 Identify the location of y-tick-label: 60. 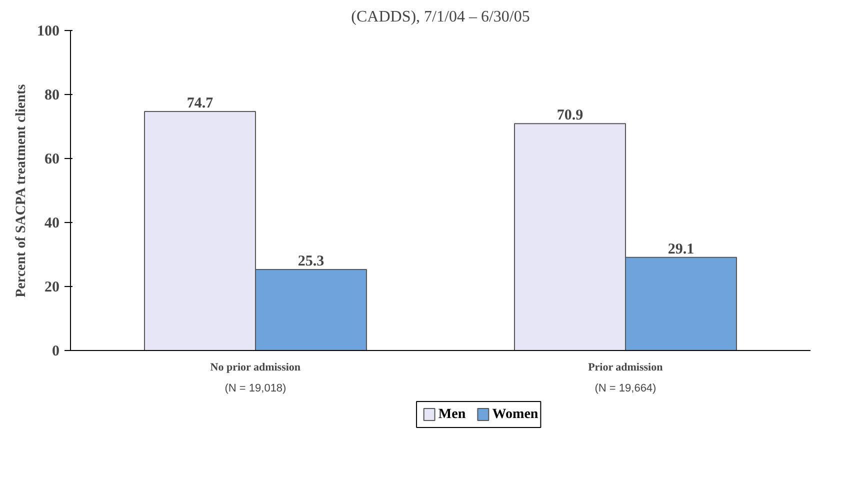
(52, 160).